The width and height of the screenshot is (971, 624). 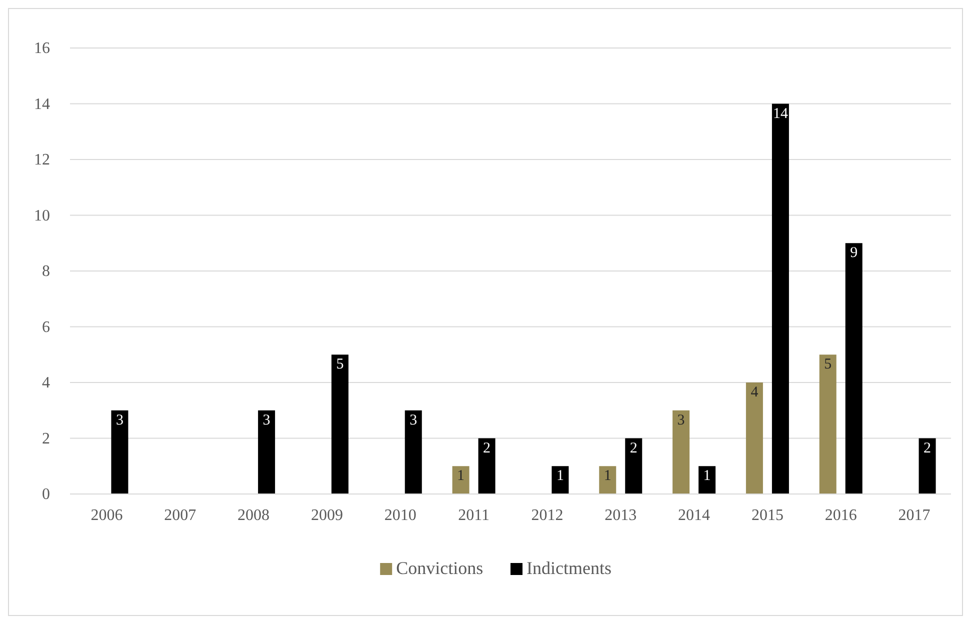 I want to click on y-tick-label: 0, so click(x=46, y=494).